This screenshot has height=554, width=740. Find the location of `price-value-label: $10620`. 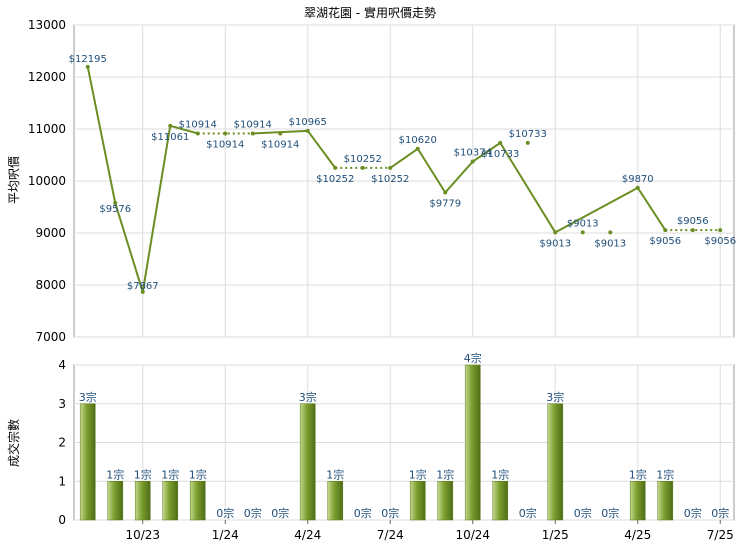

price-value-label: $10620 is located at coordinates (418, 140).